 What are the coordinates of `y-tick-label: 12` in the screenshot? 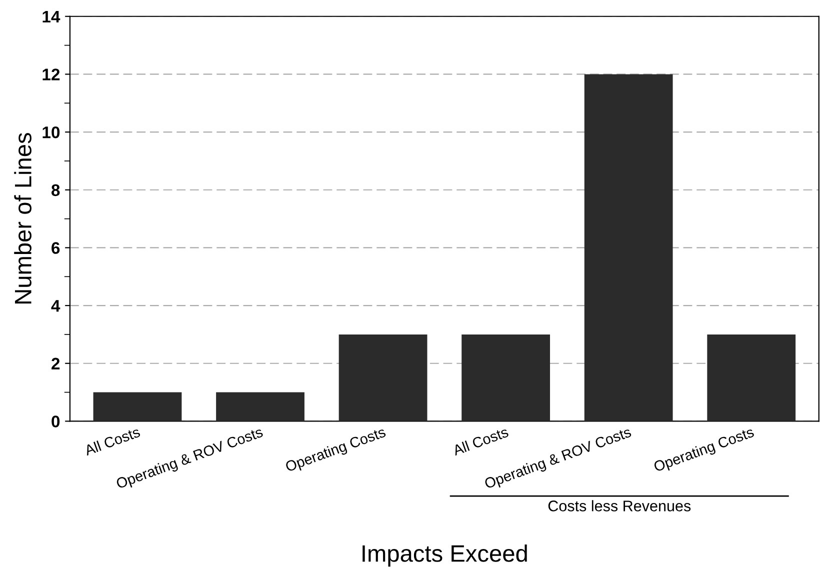 It's located at (51, 74).